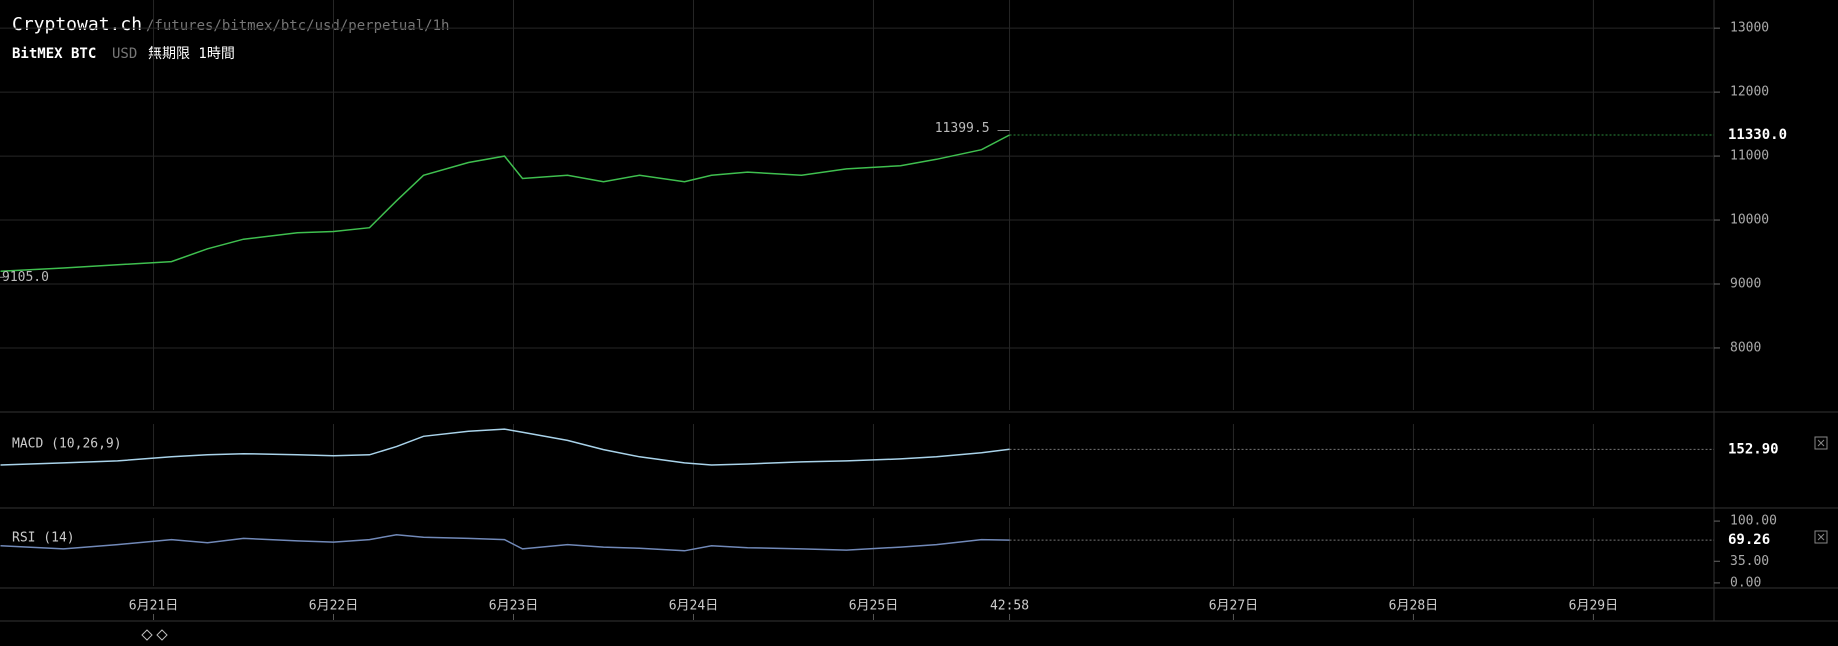 The image size is (1838, 646). Describe the element at coordinates (873, 606) in the screenshot. I see `x-tick-label: 6月25日` at that location.